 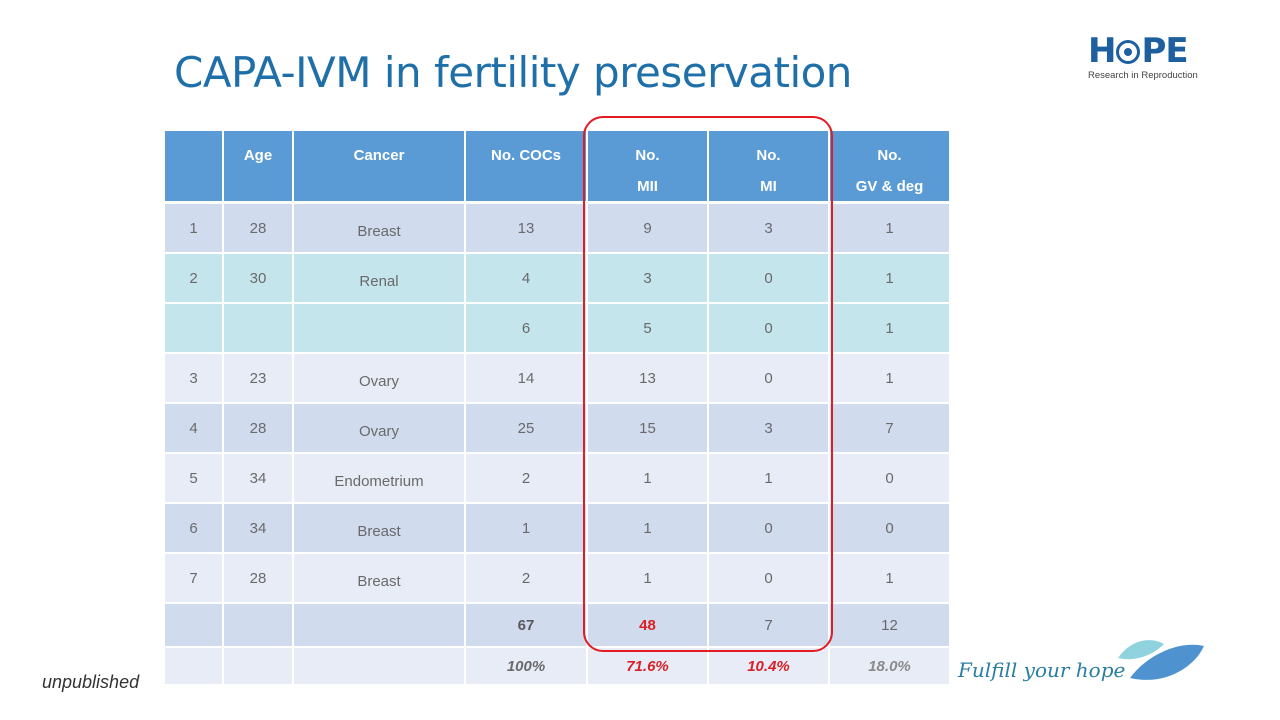 I want to click on table-row: 7 28 Breast 2 1 0 1, so click(x=558, y=578).